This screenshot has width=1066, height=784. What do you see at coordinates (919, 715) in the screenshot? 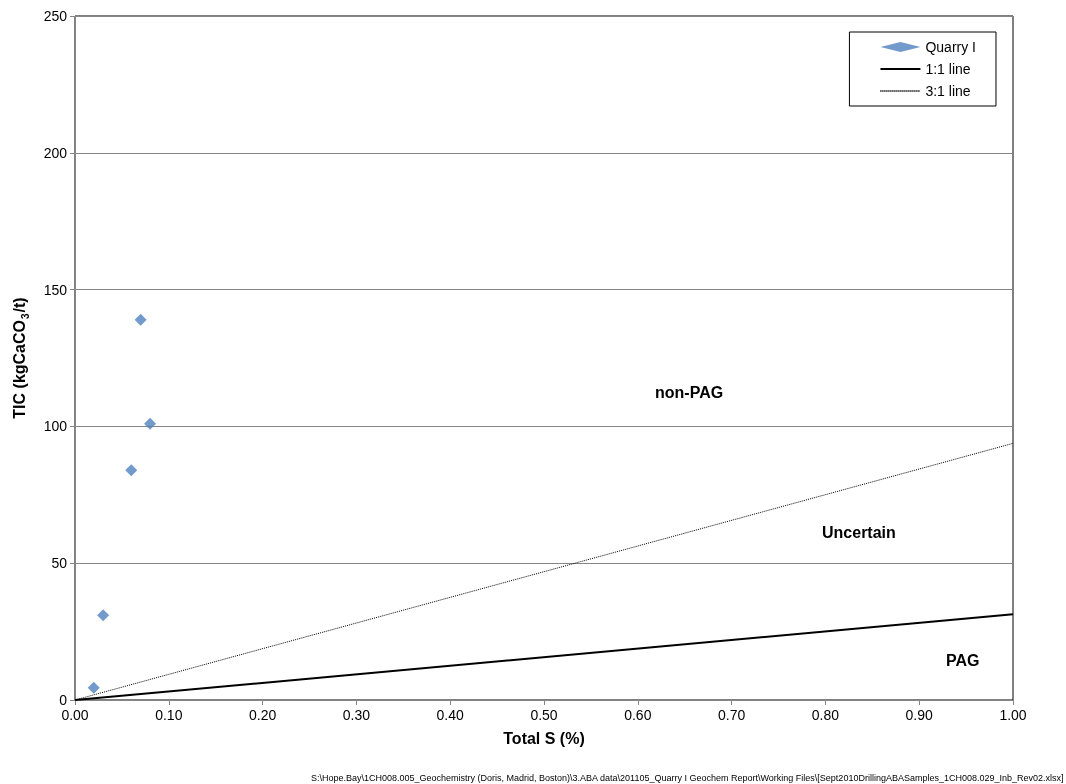
I see `x-tick-label: 0.90` at bounding box center [919, 715].